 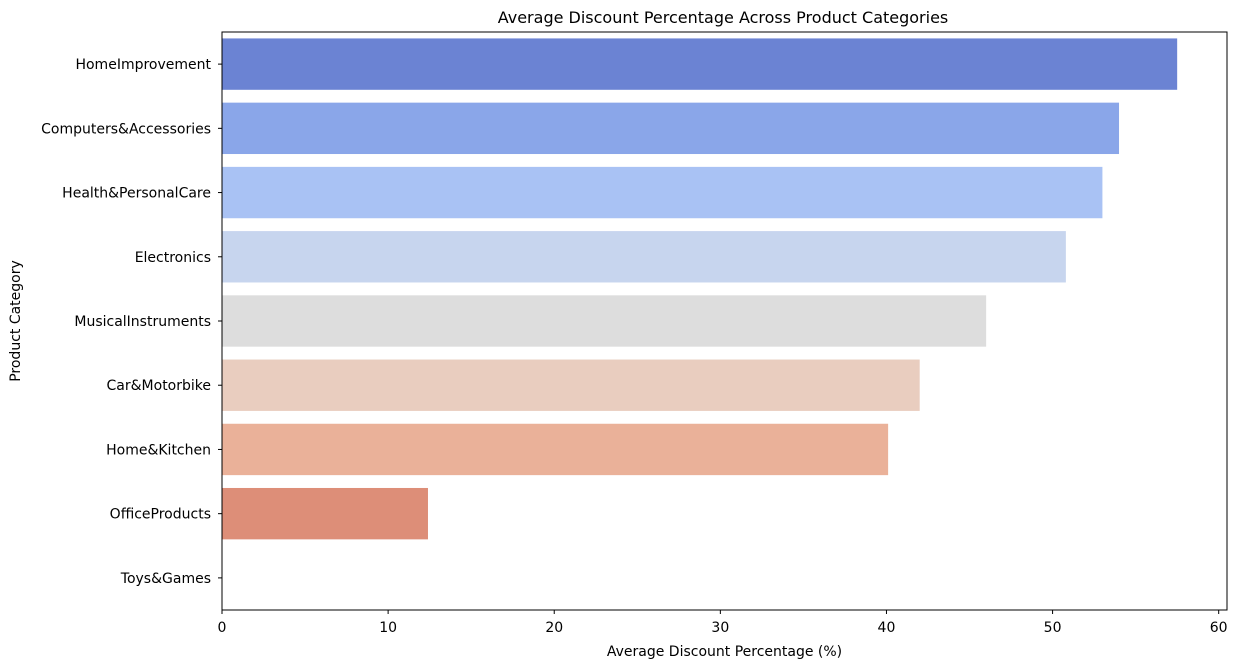 What do you see at coordinates (16, 321) in the screenshot?
I see `y-axis-label: Product Category` at bounding box center [16, 321].